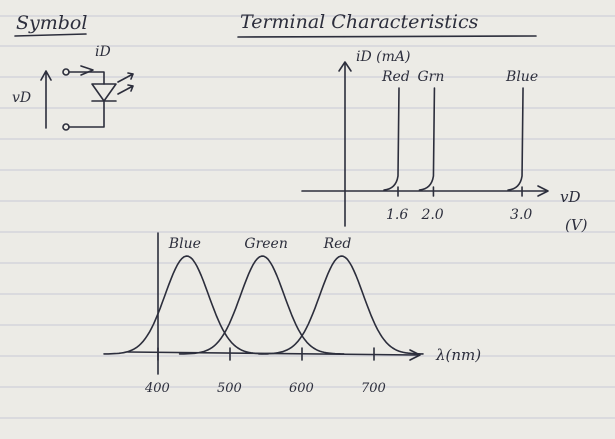 This screenshot has width=615, height=439. I want to click on spectrum-curves: Blue Green Red, so click(263, 295).